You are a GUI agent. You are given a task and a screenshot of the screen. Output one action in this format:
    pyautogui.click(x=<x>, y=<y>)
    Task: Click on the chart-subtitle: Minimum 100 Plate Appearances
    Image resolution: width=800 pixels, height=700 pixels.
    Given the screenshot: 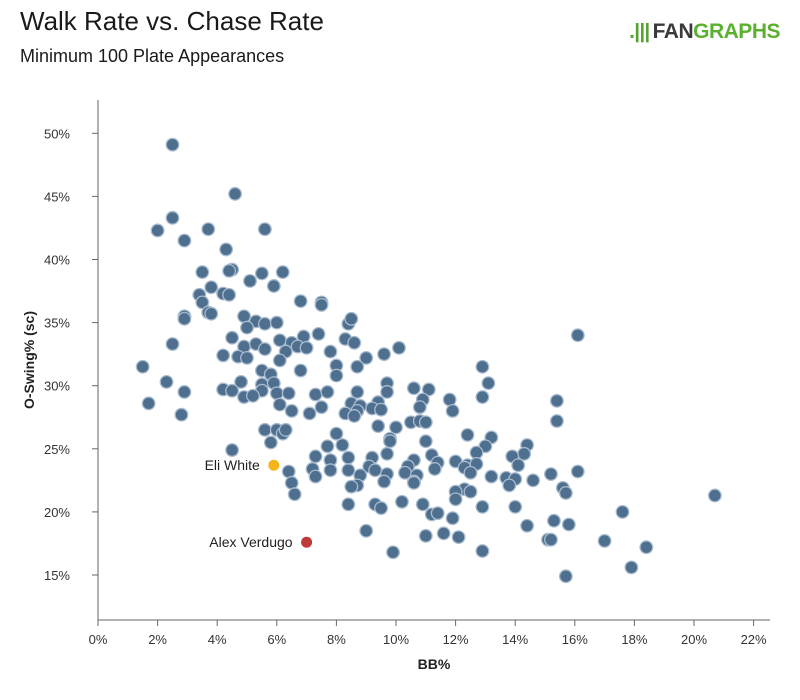 What is the action you would take?
    pyautogui.click(x=152, y=56)
    